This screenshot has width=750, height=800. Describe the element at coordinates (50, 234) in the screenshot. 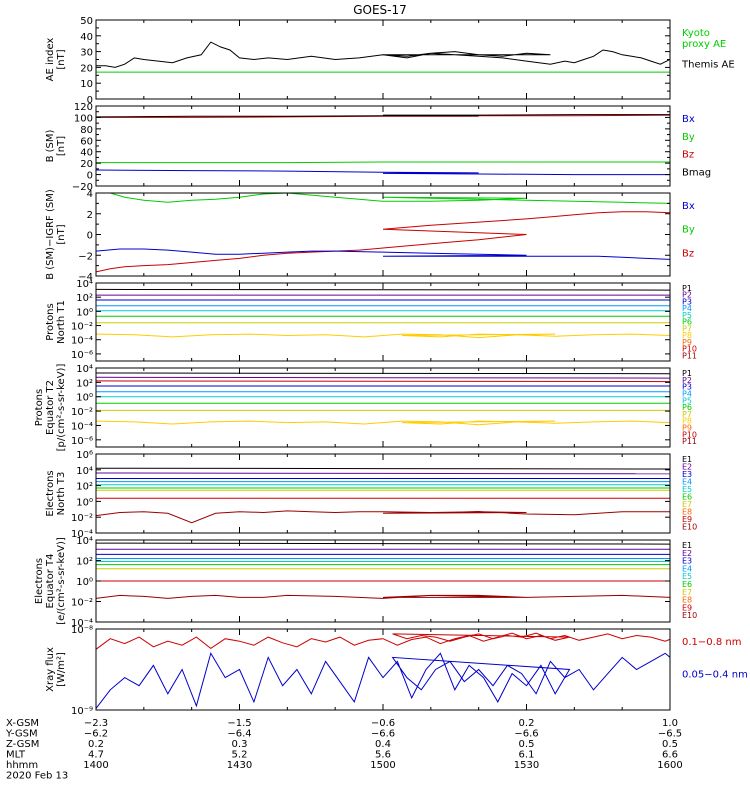

I see `y-axis-label-line: B (SM)−IGRF (SM)` at that location.